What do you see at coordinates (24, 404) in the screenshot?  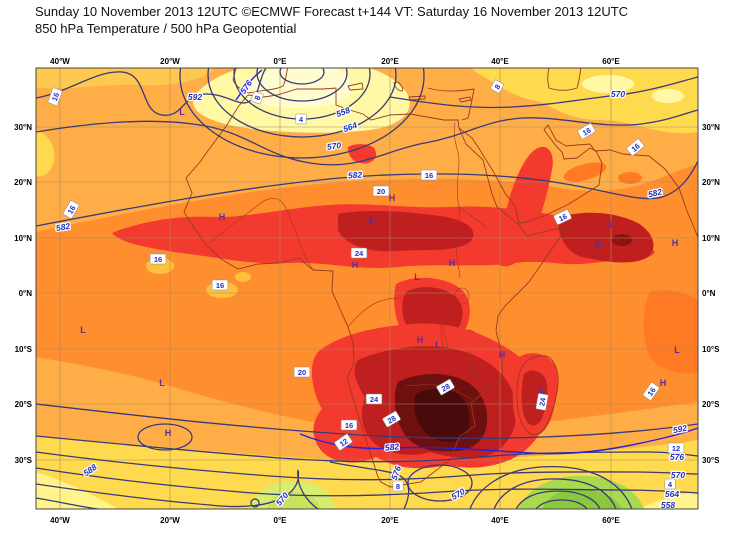 I see `axis-label-lat-left: 20°S` at bounding box center [24, 404].